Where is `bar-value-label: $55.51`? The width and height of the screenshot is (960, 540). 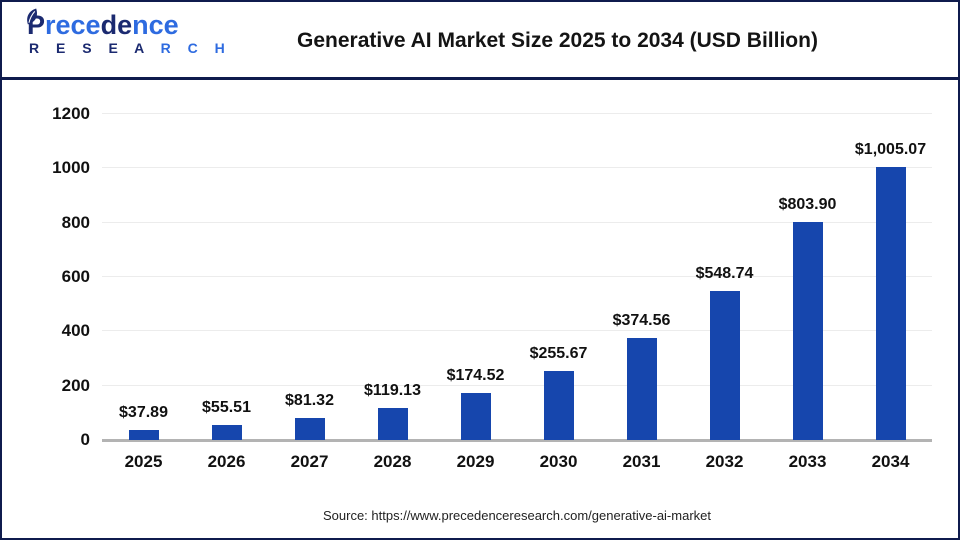 bar-value-label: $55.51 is located at coordinates (226, 407).